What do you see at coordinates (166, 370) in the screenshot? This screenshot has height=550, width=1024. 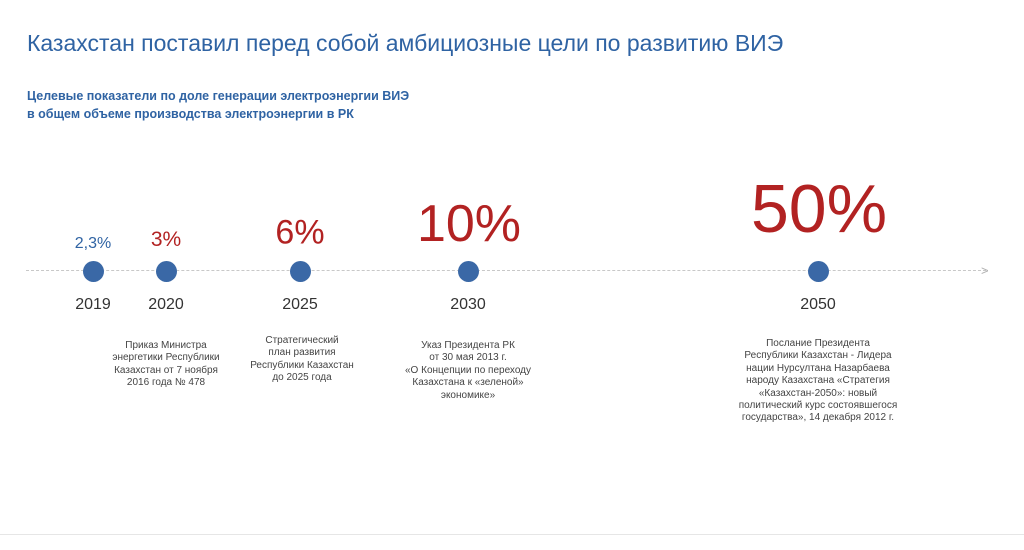 I see `desc-line: Казахстан от 7 ноября` at bounding box center [166, 370].